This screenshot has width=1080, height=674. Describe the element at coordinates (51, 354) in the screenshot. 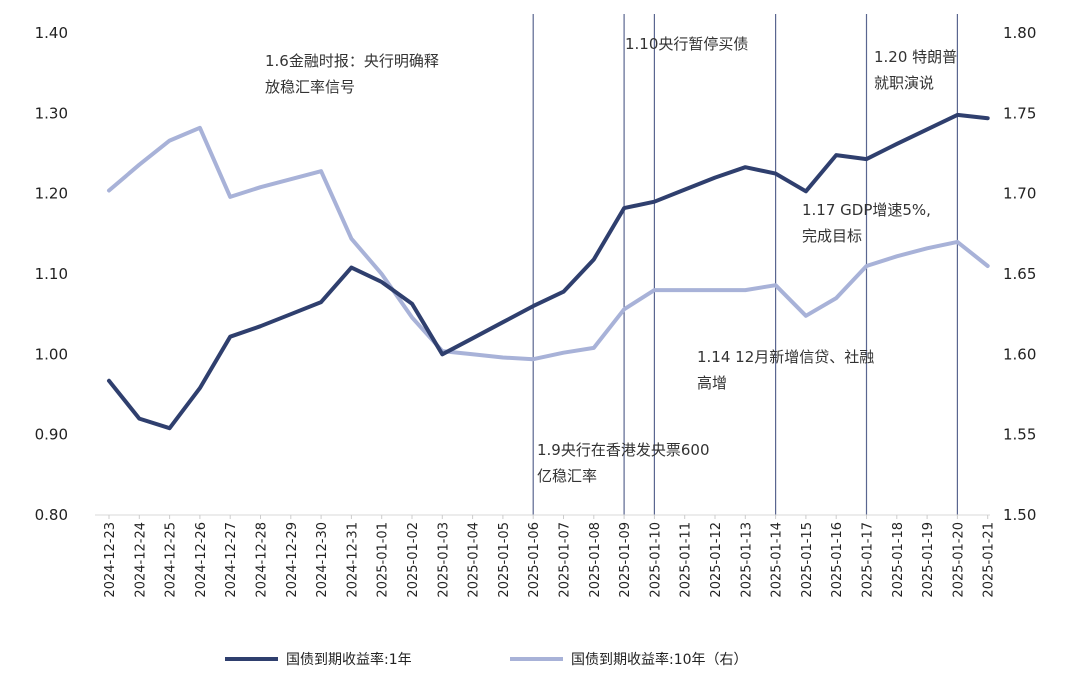

I see `y-left-tick-label: 1.00` at that location.